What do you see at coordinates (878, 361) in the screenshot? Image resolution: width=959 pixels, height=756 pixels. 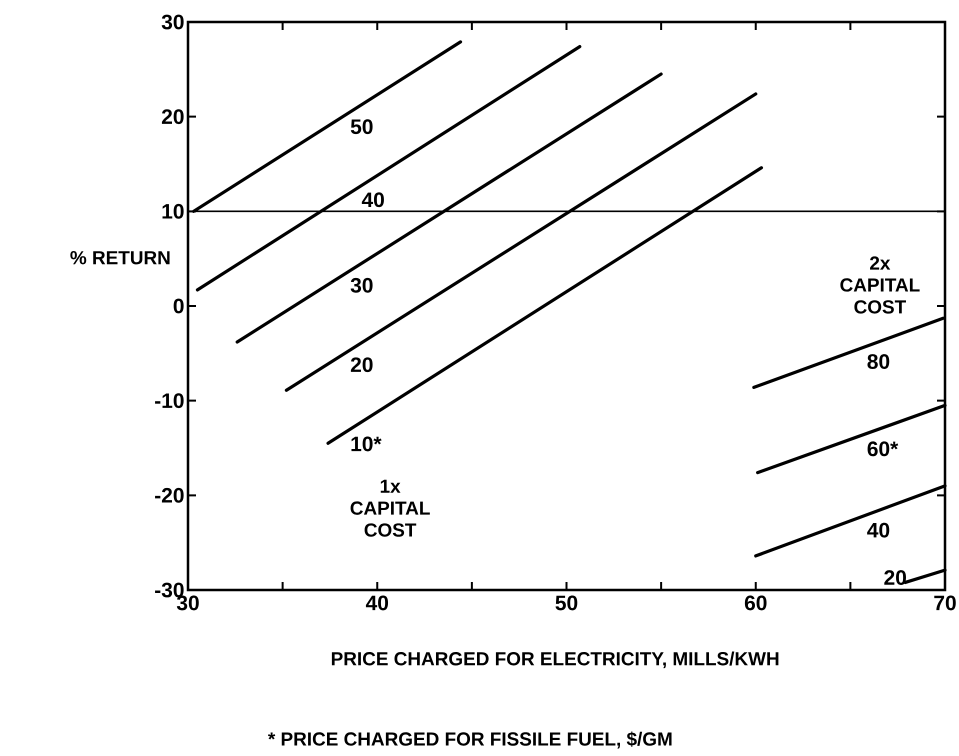 I see `series-label: 80` at bounding box center [878, 361].